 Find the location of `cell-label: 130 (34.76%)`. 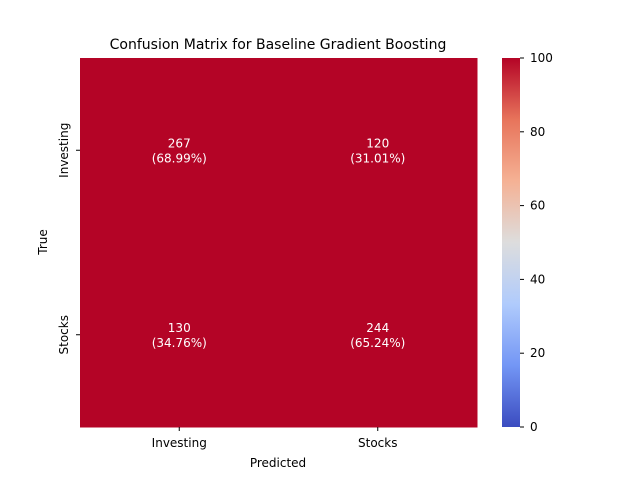

cell-label: 130 (34.76%) is located at coordinates (179, 335).